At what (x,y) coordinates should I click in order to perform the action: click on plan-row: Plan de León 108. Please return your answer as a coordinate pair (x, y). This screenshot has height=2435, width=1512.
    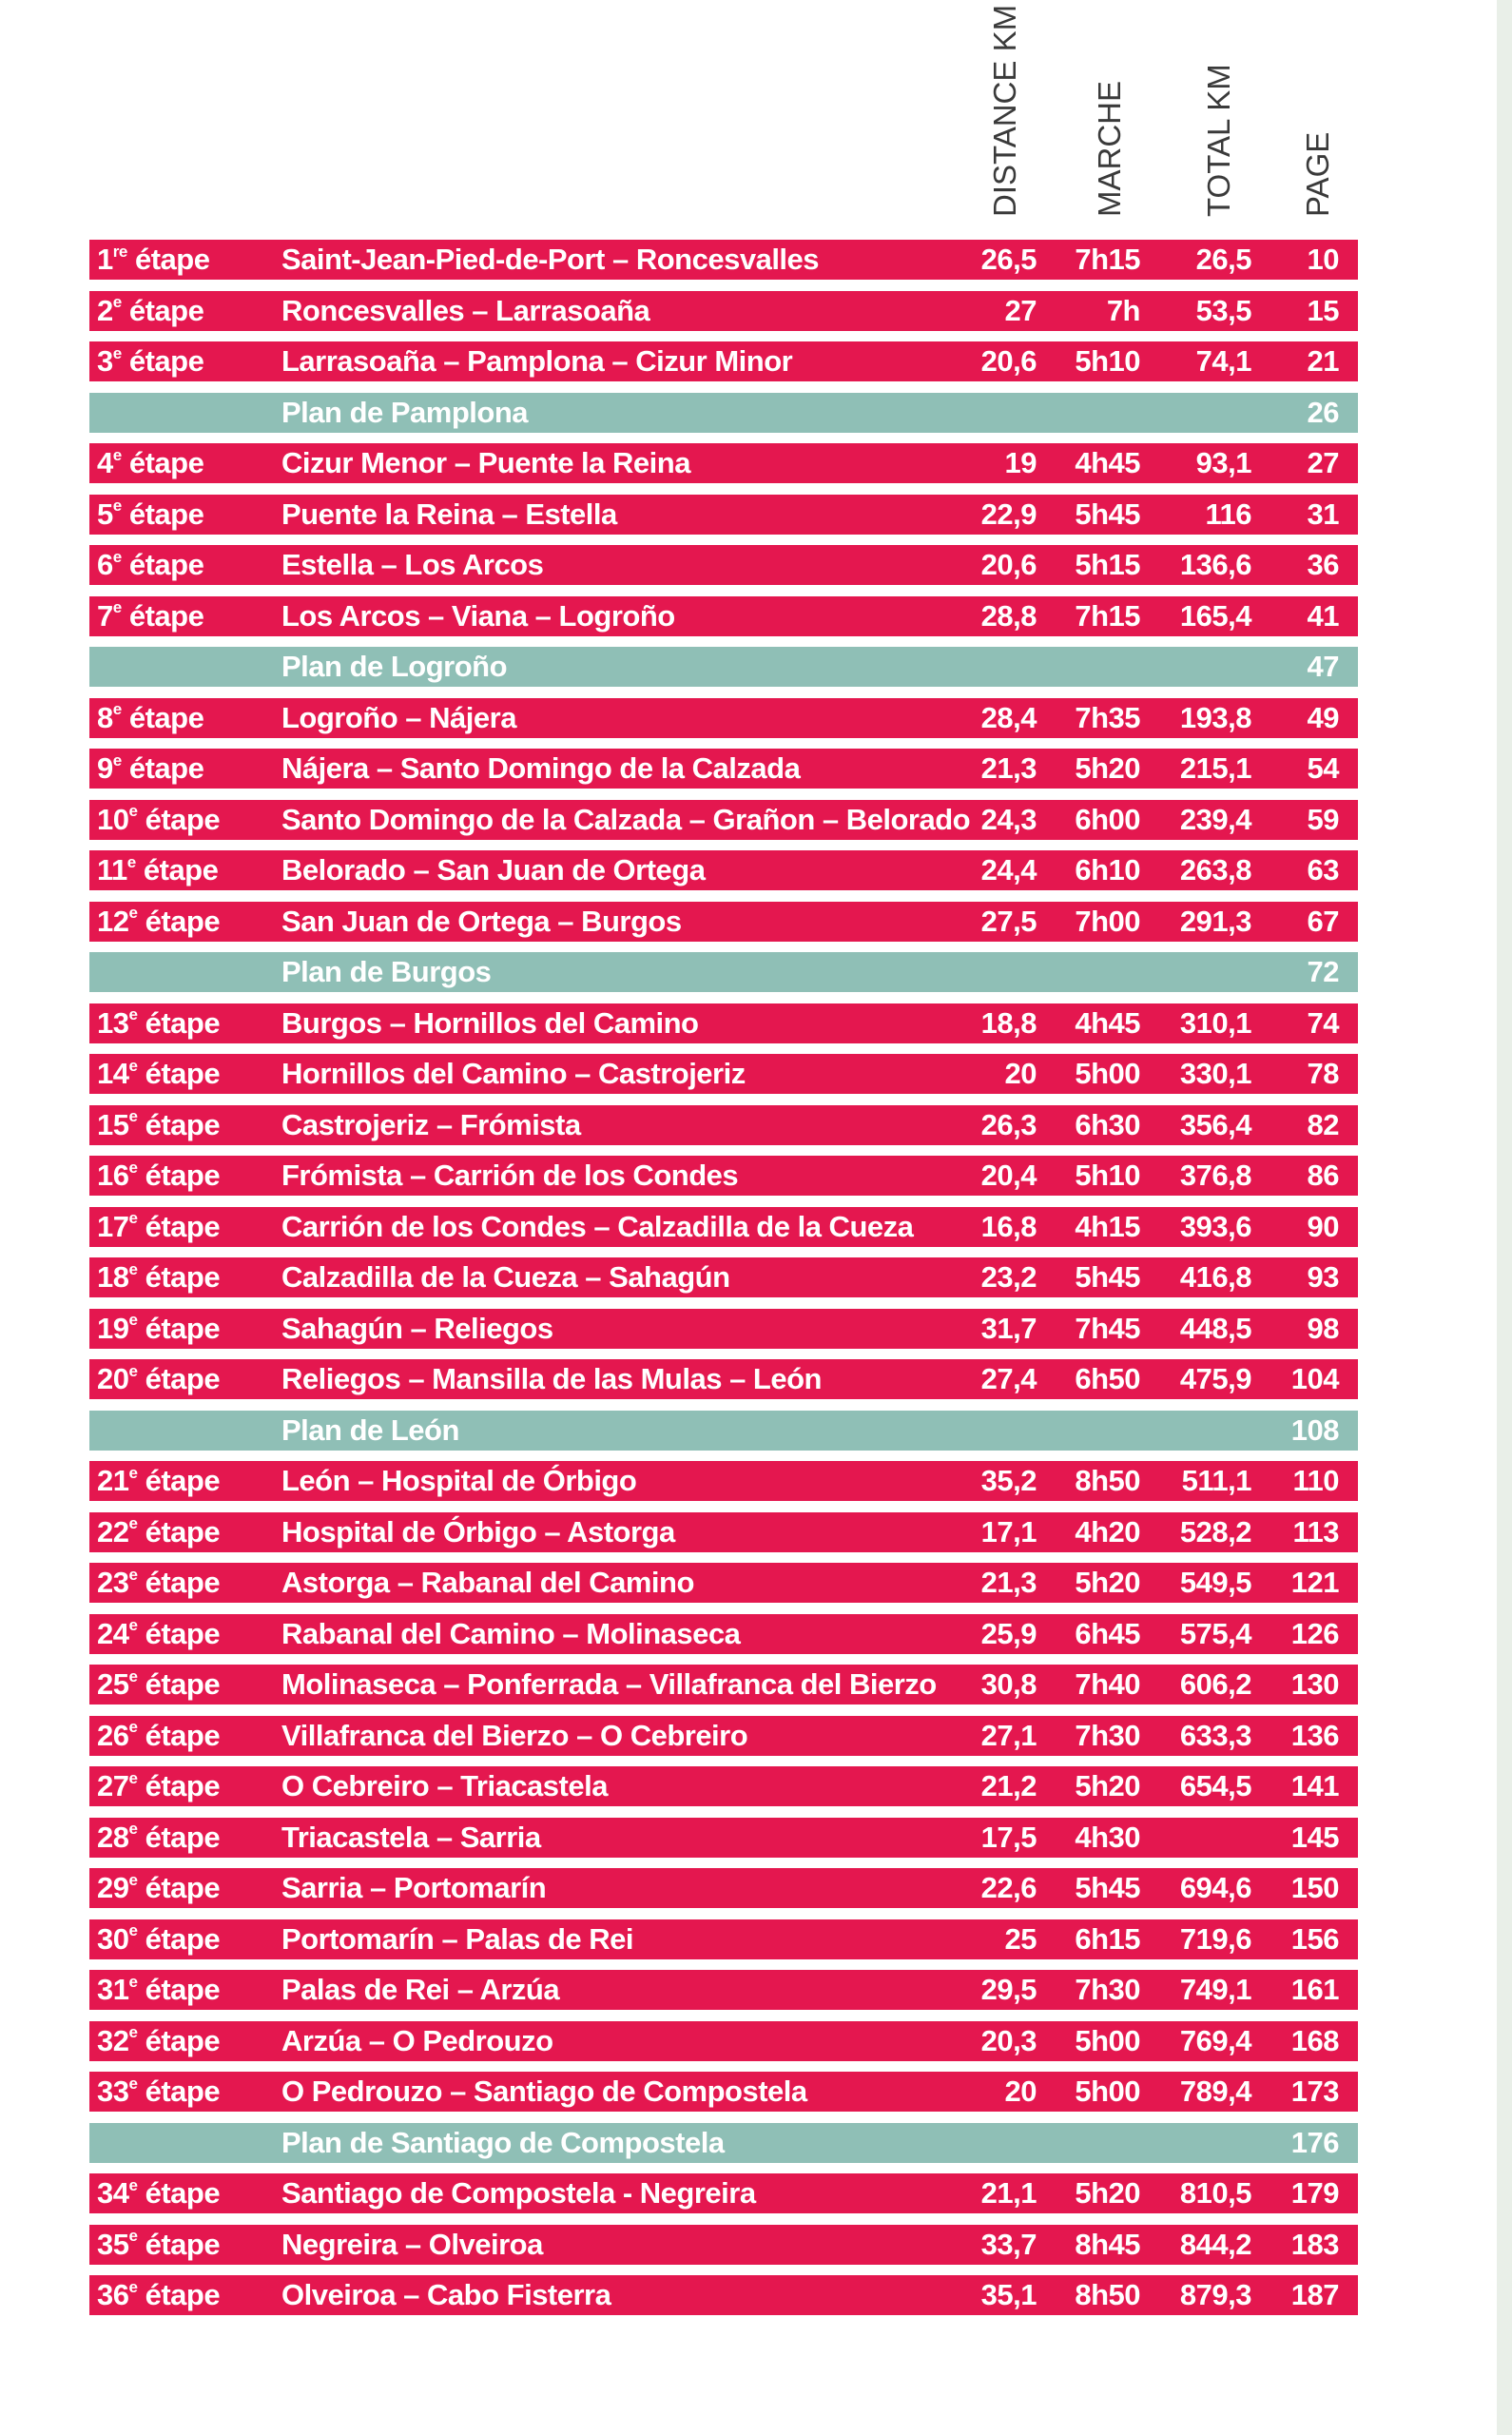
    Looking at the image, I should click on (724, 1430).